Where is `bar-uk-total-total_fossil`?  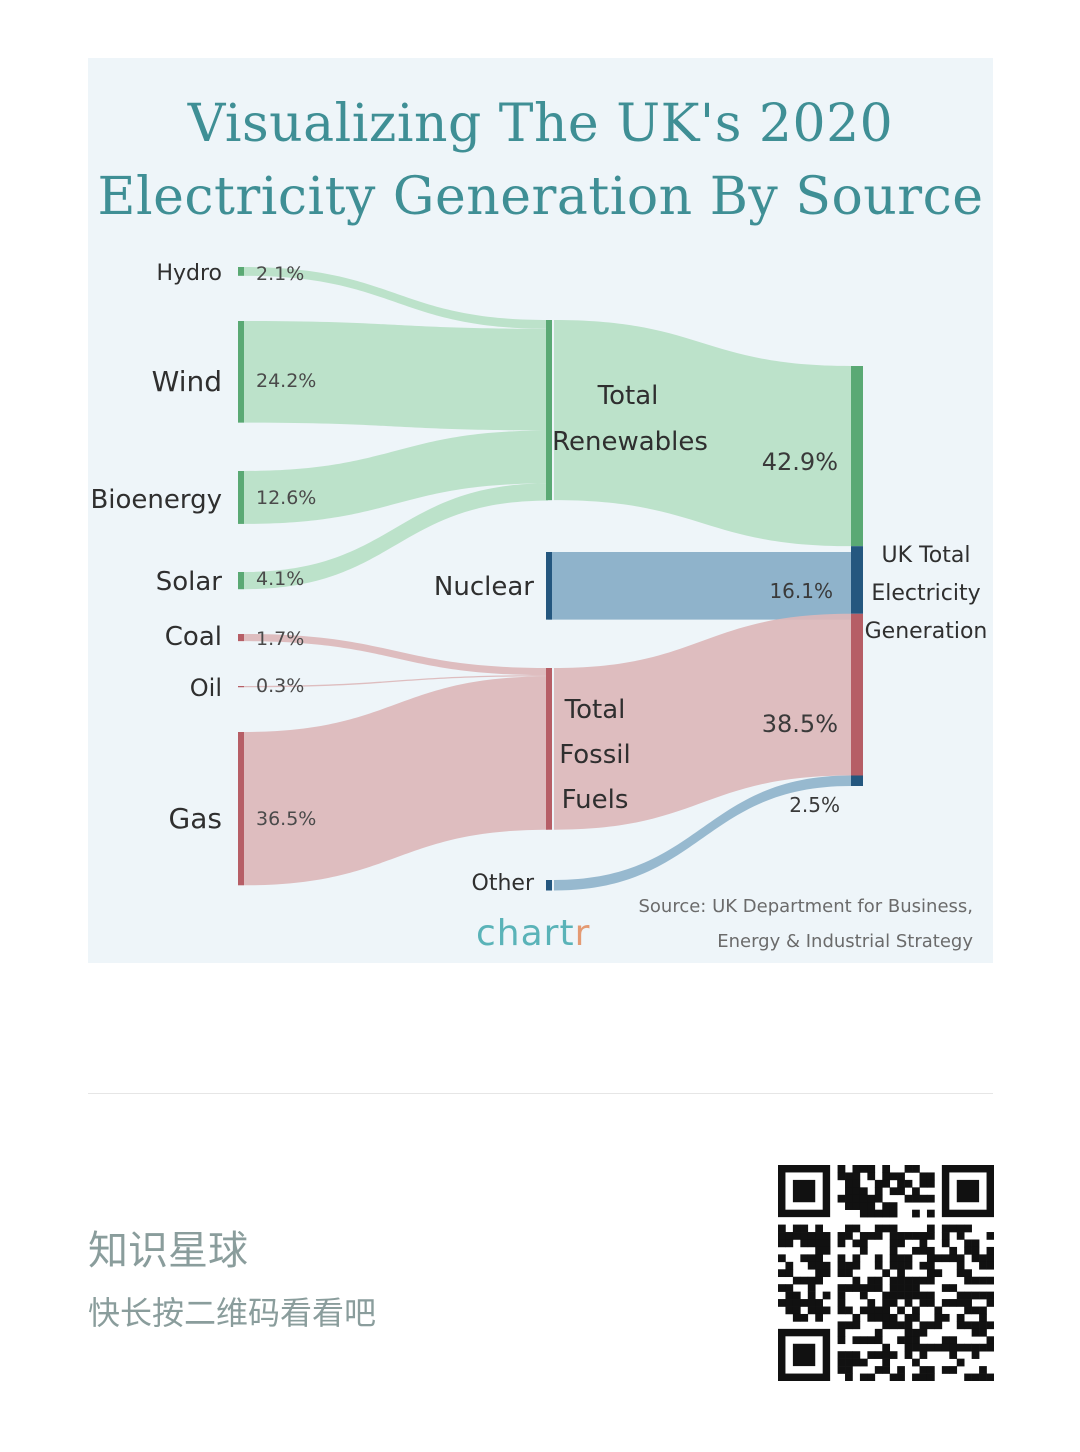 bar-uk-total-total_fossil is located at coordinates (857, 694).